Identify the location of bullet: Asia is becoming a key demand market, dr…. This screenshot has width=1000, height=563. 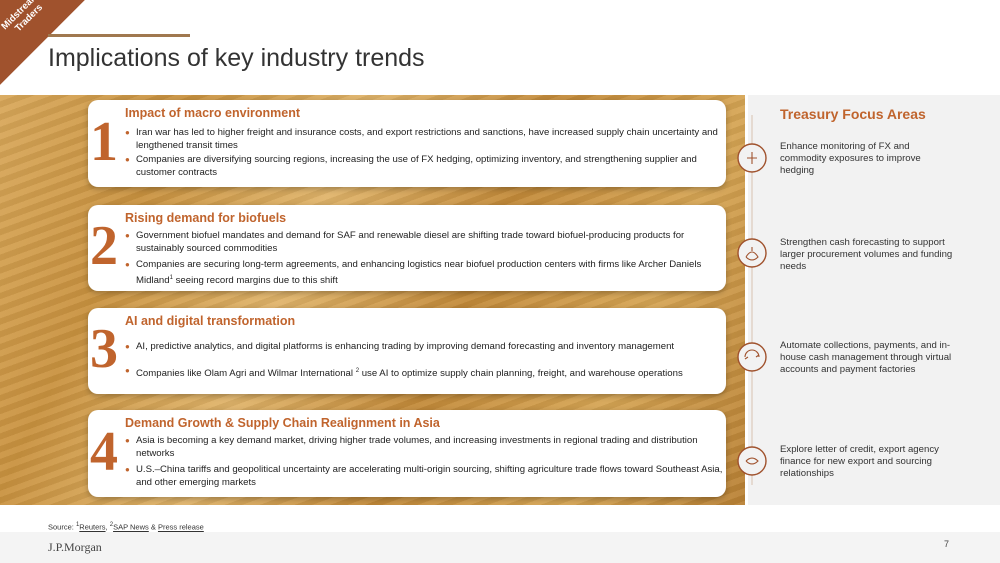
(426, 447).